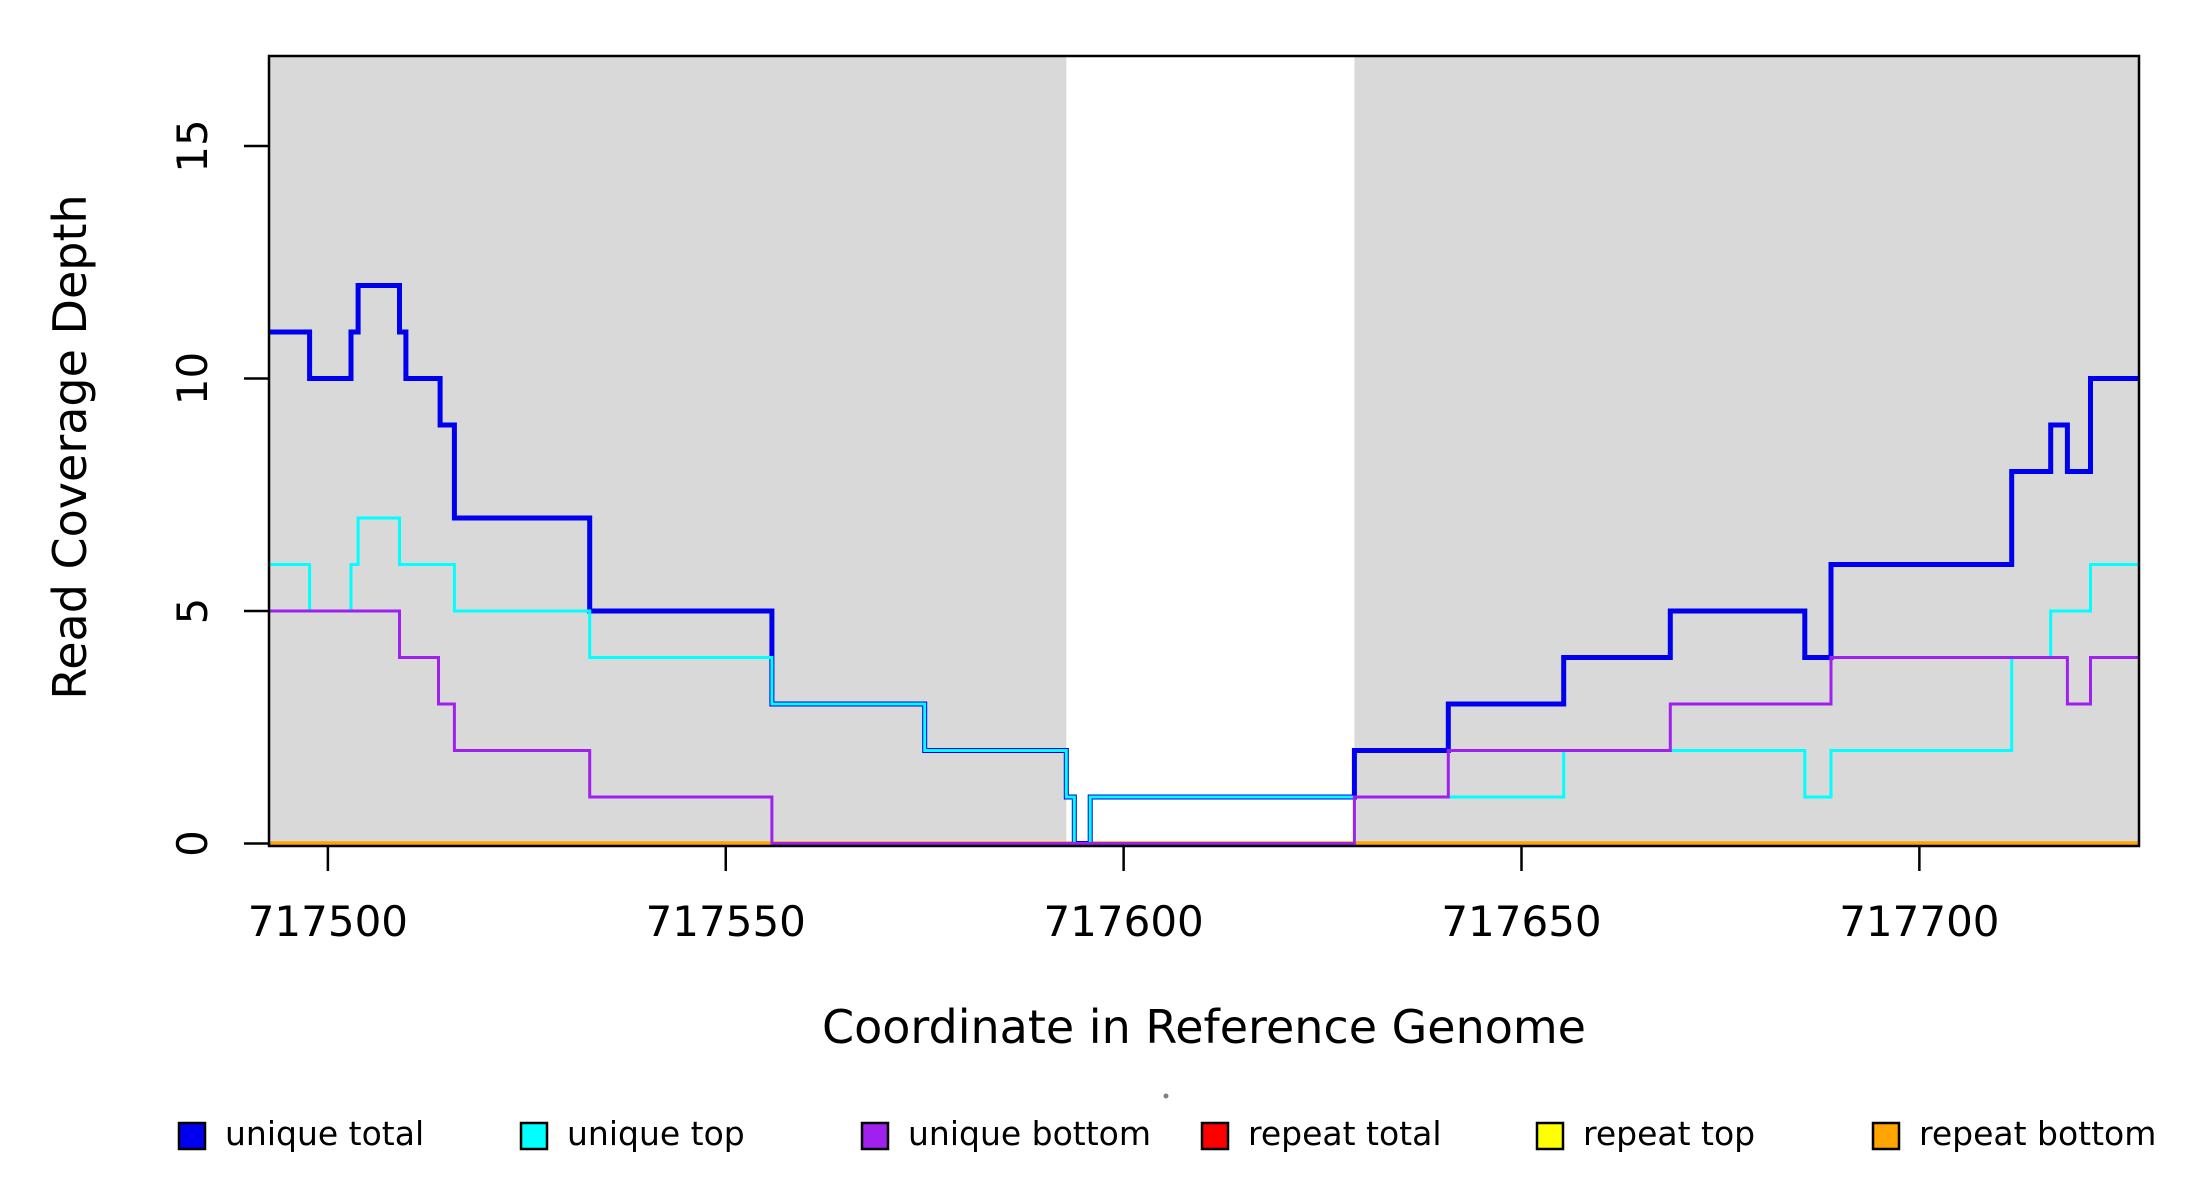 Image resolution: width=2200 pixels, height=1204 pixels. What do you see at coordinates (70, 446) in the screenshot?
I see `y-axis-title: Read Coverage Depth` at bounding box center [70, 446].